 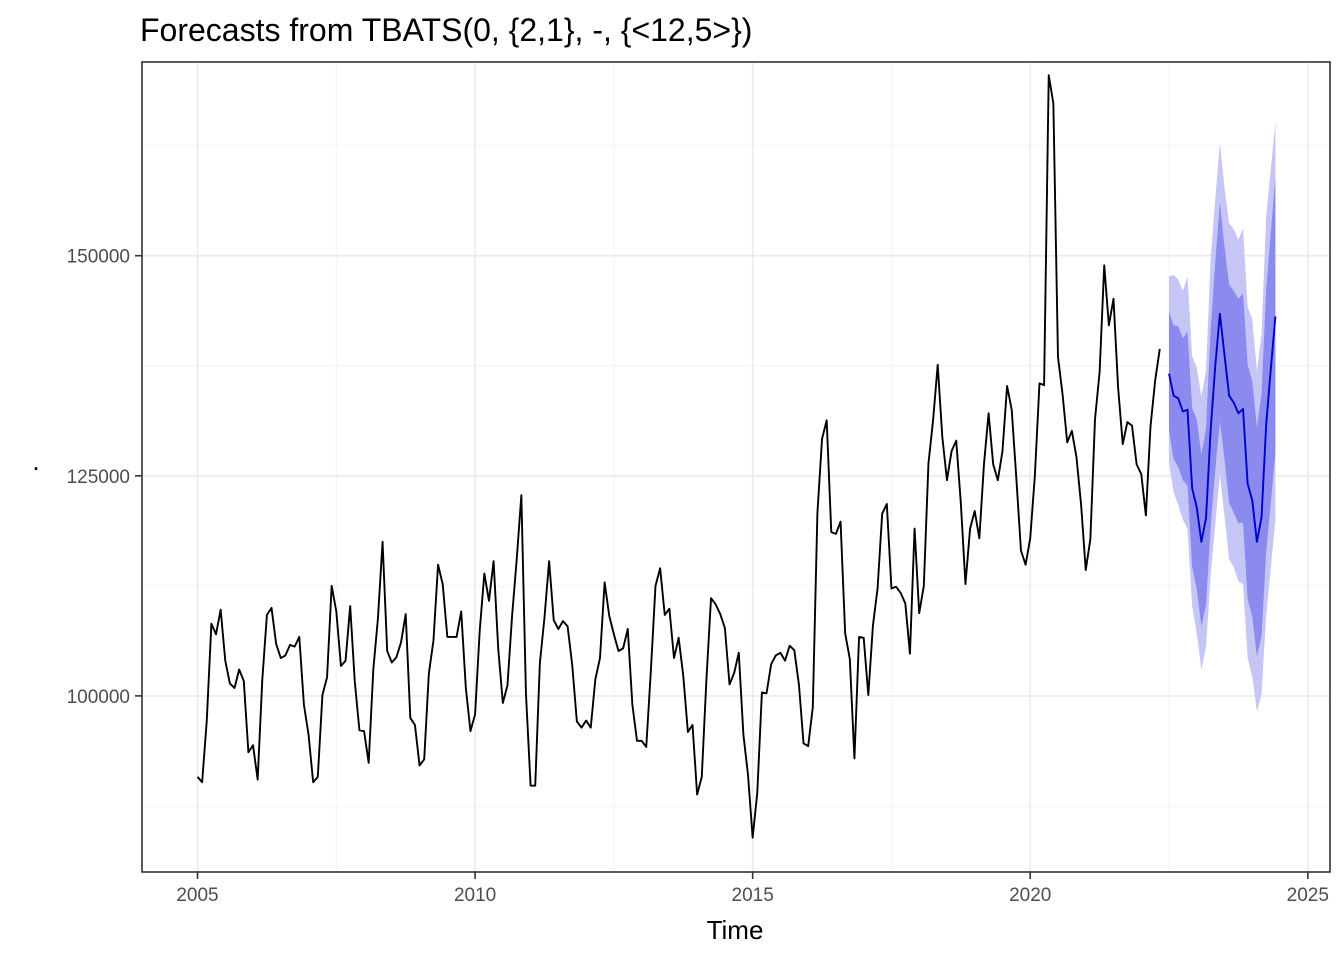 What do you see at coordinates (98, 257) in the screenshot?
I see `y-tick-label: 150000` at bounding box center [98, 257].